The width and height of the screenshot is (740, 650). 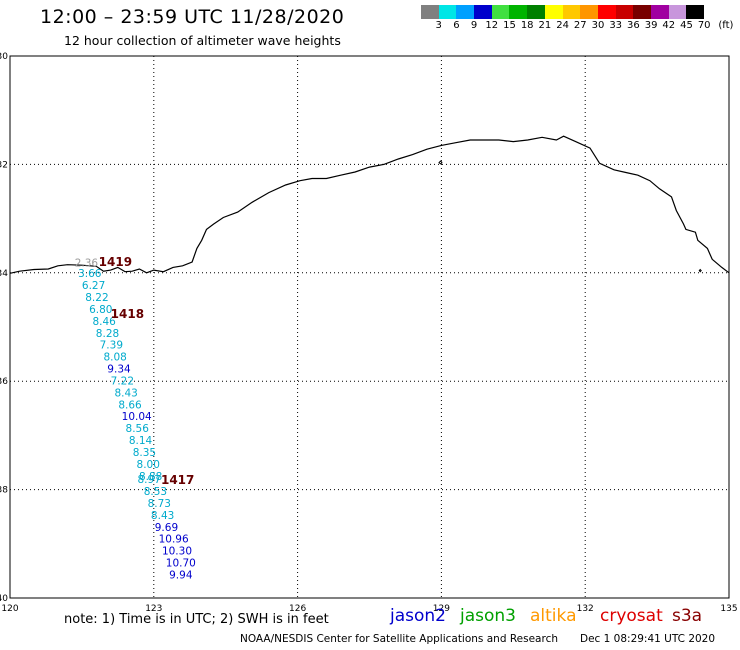 What do you see at coordinates (96, 298) in the screenshot?
I see `wave-height-value: 8.22` at bounding box center [96, 298].